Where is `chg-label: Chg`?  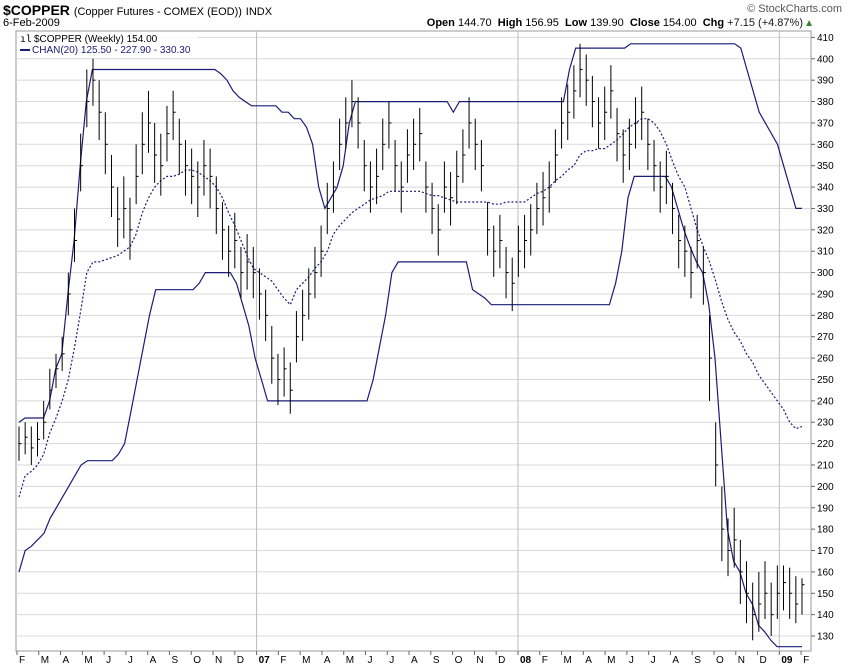 chg-label: Chg is located at coordinates (713, 23).